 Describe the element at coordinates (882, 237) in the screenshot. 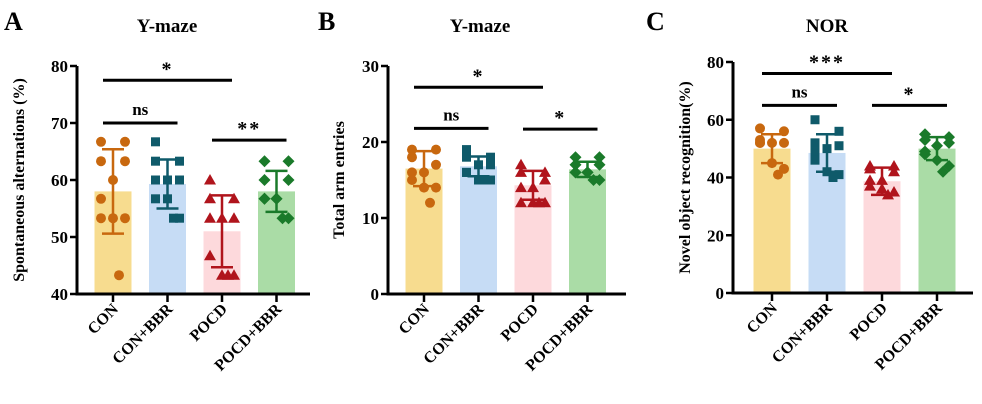

I see `bar-pocd` at that location.